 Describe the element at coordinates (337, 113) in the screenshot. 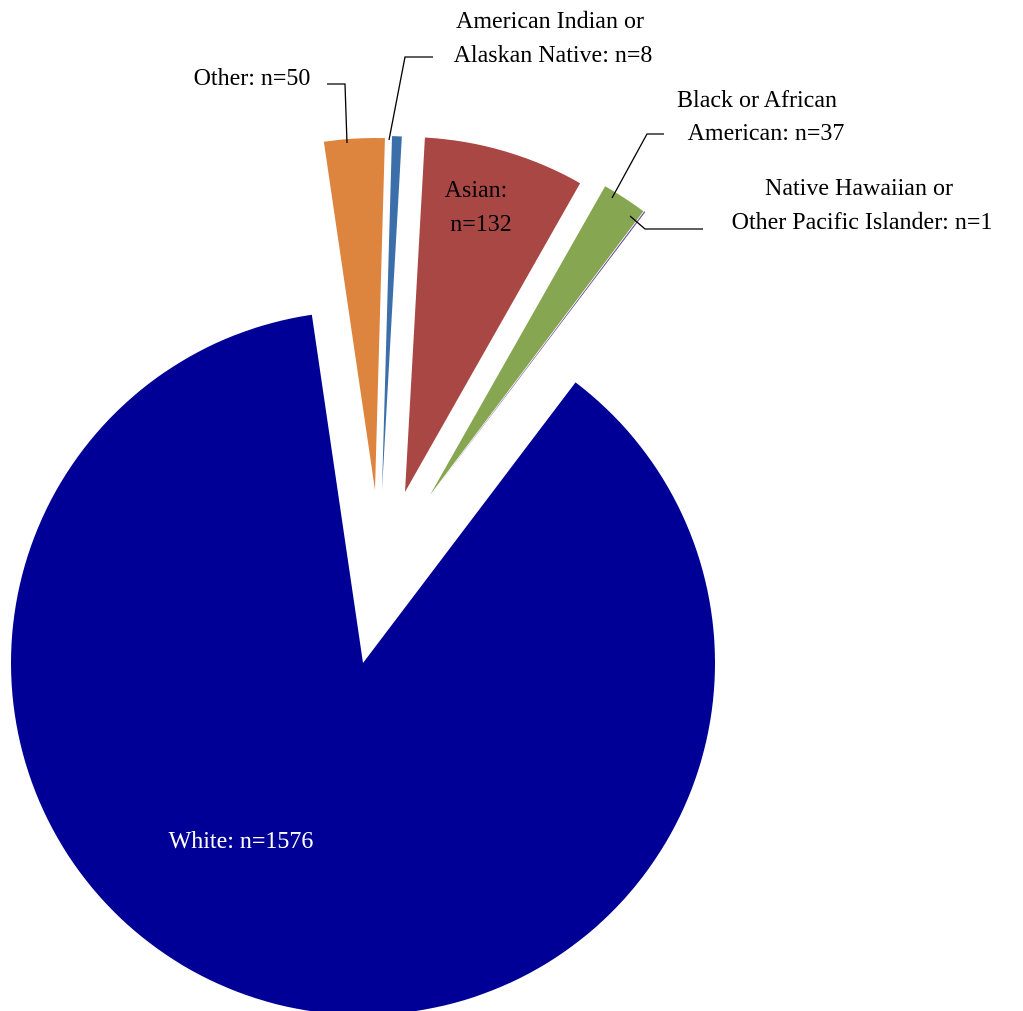

I see `leader-line-other` at that location.